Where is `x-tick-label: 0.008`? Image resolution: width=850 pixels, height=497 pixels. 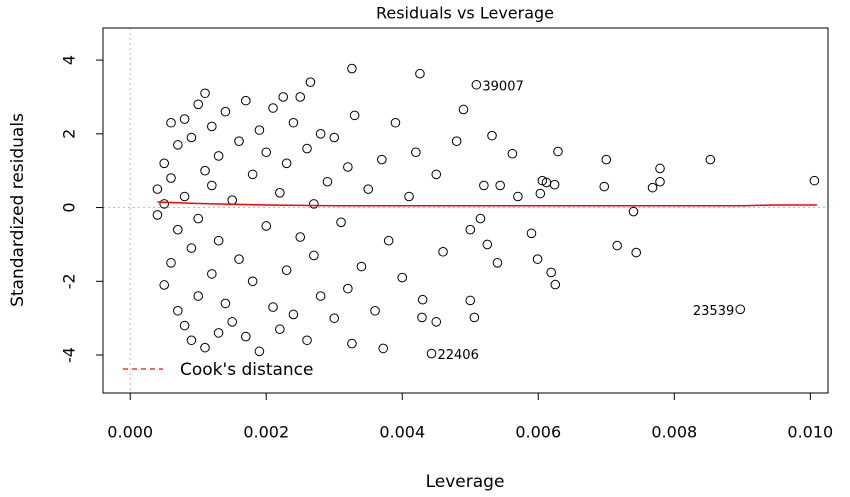 x-tick-label: 0.008 is located at coordinates (674, 432).